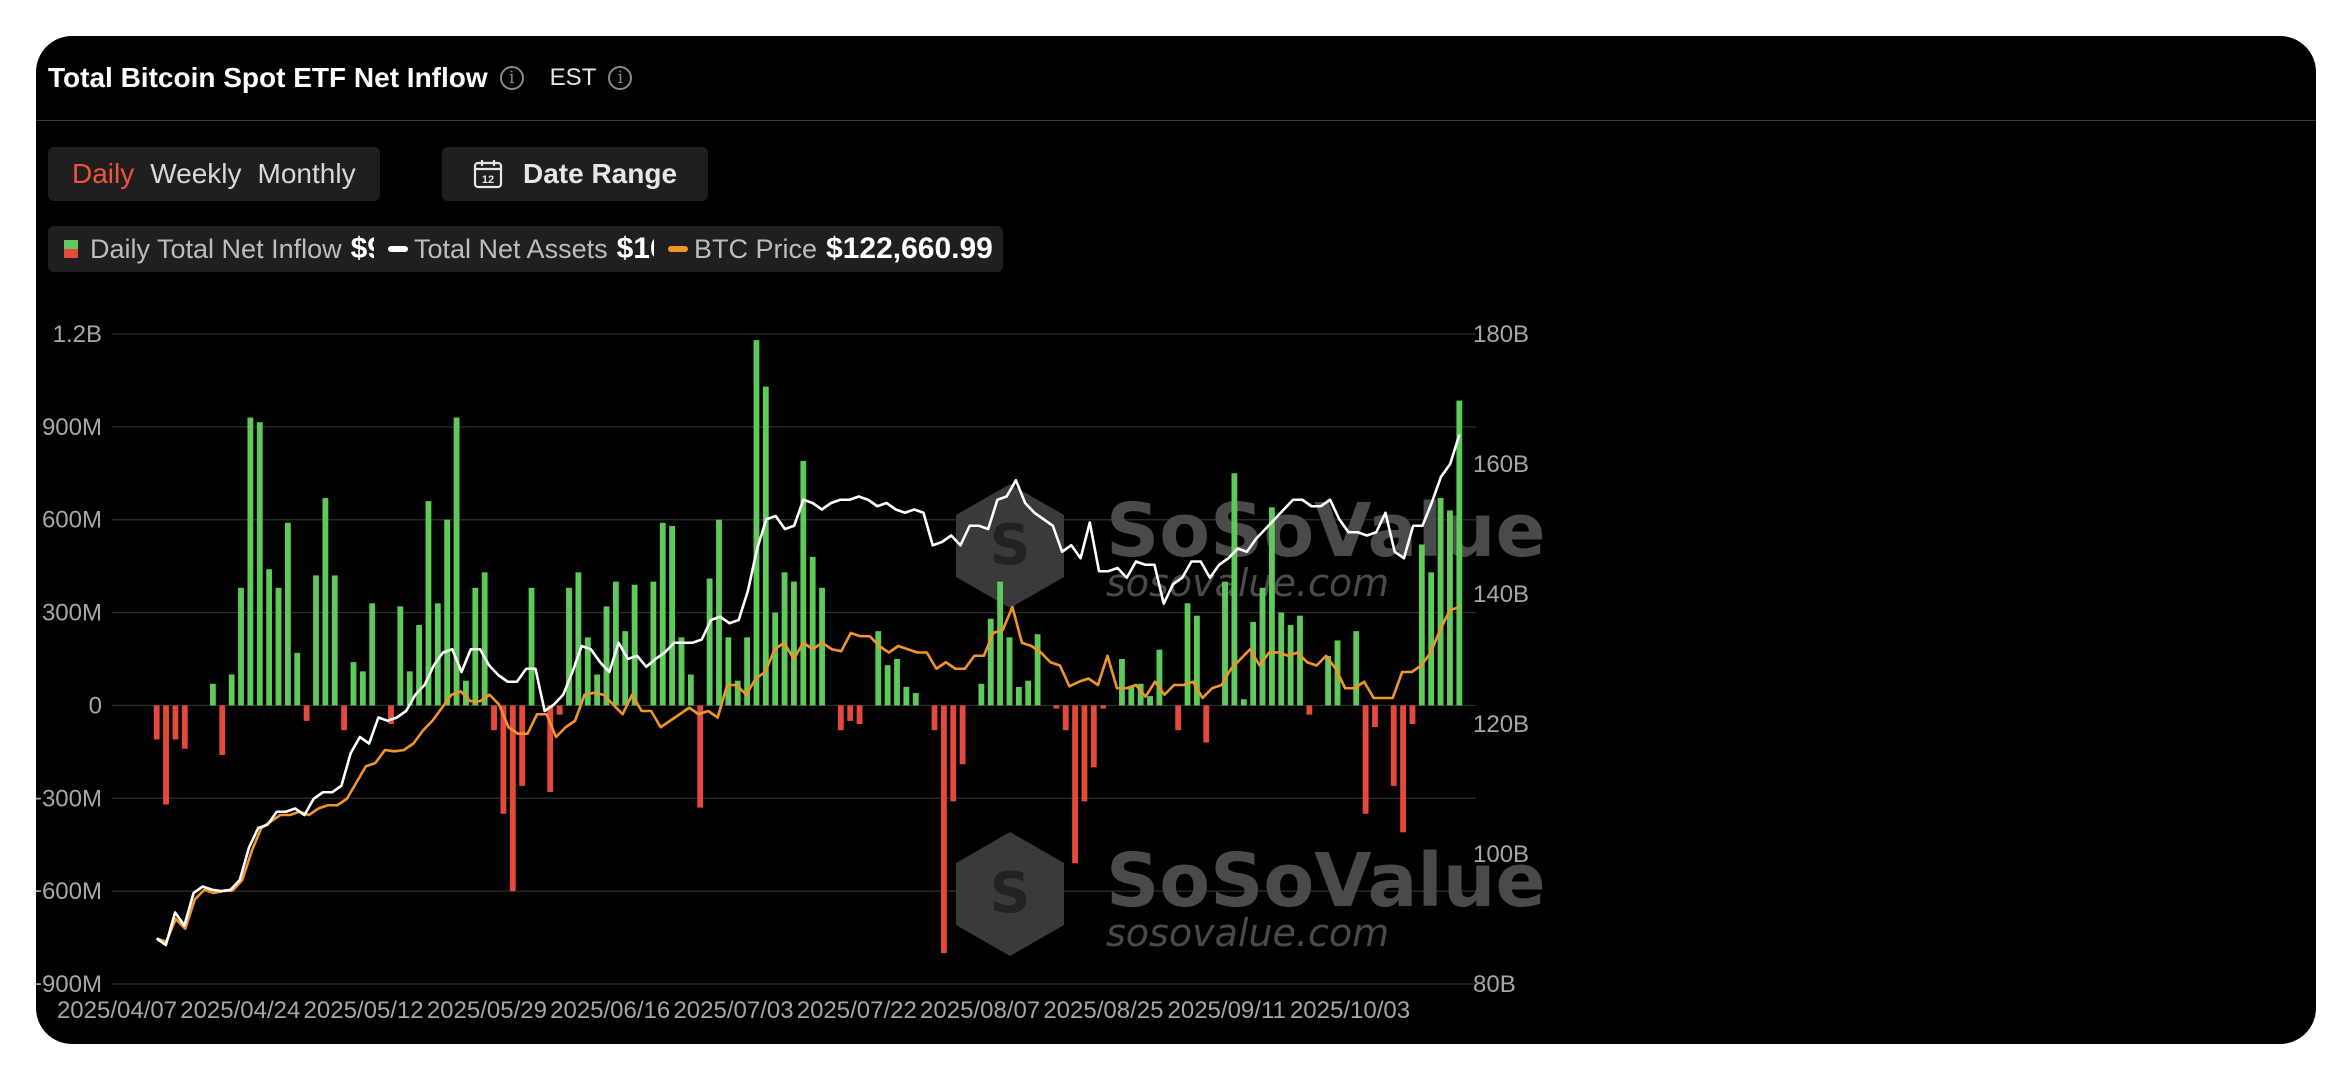 This screenshot has width=2352, height=1080. What do you see at coordinates (268, 77) in the screenshot?
I see `chart-title: Total Bitcoin Spot ETF Net Inflow` at bounding box center [268, 77].